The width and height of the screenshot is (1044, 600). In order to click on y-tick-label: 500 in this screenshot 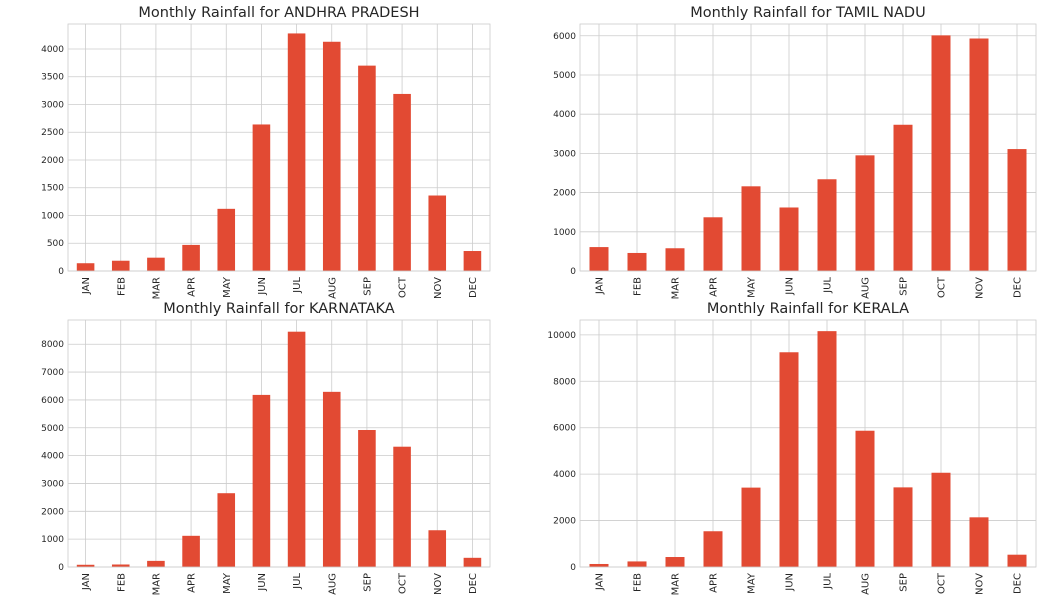, I will do `click(55, 244)`.